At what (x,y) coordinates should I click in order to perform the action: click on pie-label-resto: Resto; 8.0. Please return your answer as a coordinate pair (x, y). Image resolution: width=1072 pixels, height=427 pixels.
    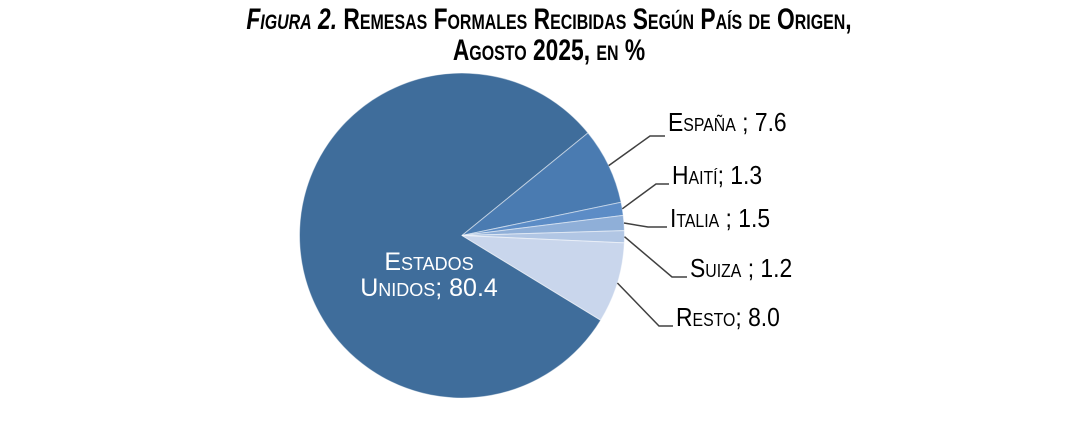
    Looking at the image, I should click on (728, 317).